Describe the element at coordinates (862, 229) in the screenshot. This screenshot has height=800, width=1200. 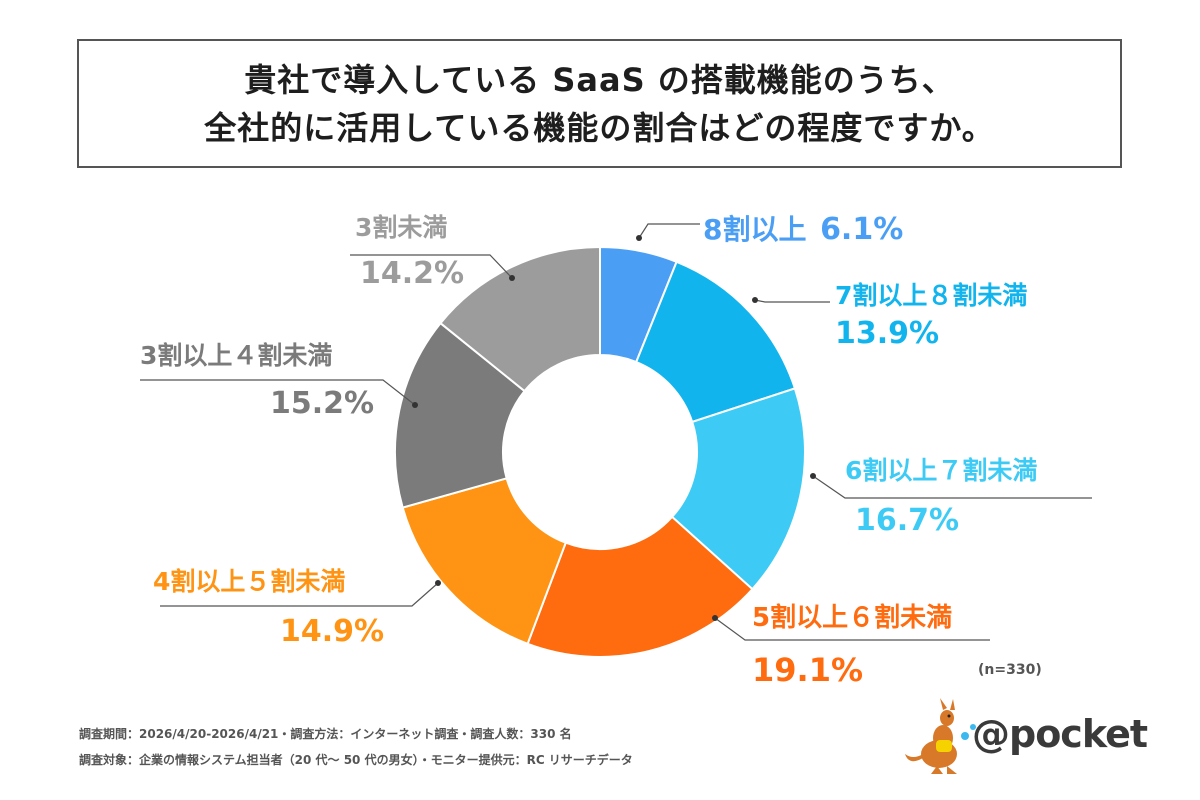
I see `slice-0-value: 6.1%` at that location.